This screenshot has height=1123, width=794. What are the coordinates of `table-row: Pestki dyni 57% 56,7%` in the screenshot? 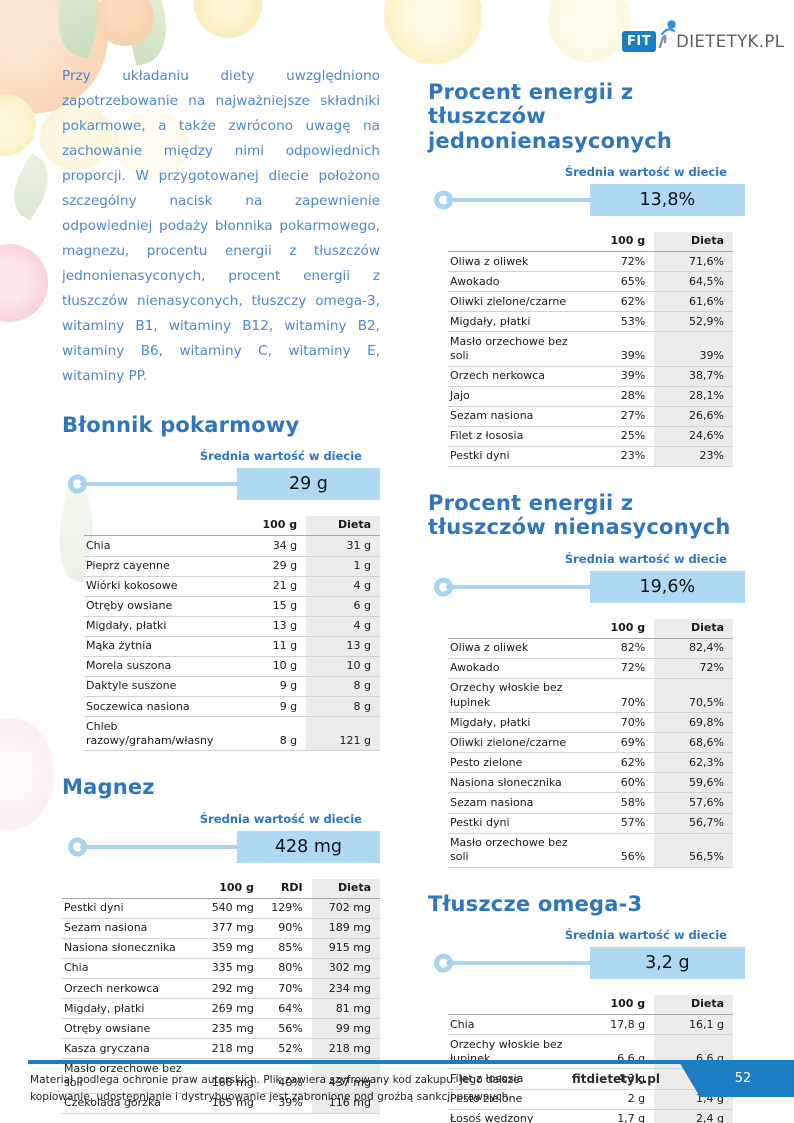 It's located at (590, 823).